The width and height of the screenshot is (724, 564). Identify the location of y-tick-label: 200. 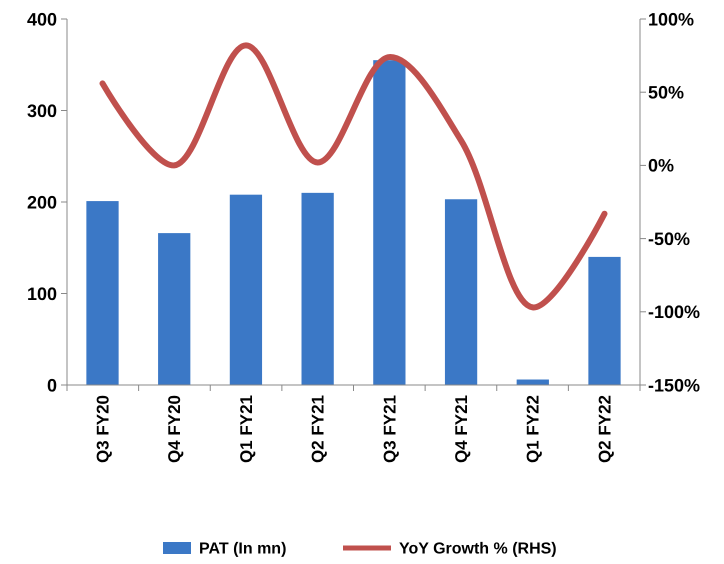
(41, 202).